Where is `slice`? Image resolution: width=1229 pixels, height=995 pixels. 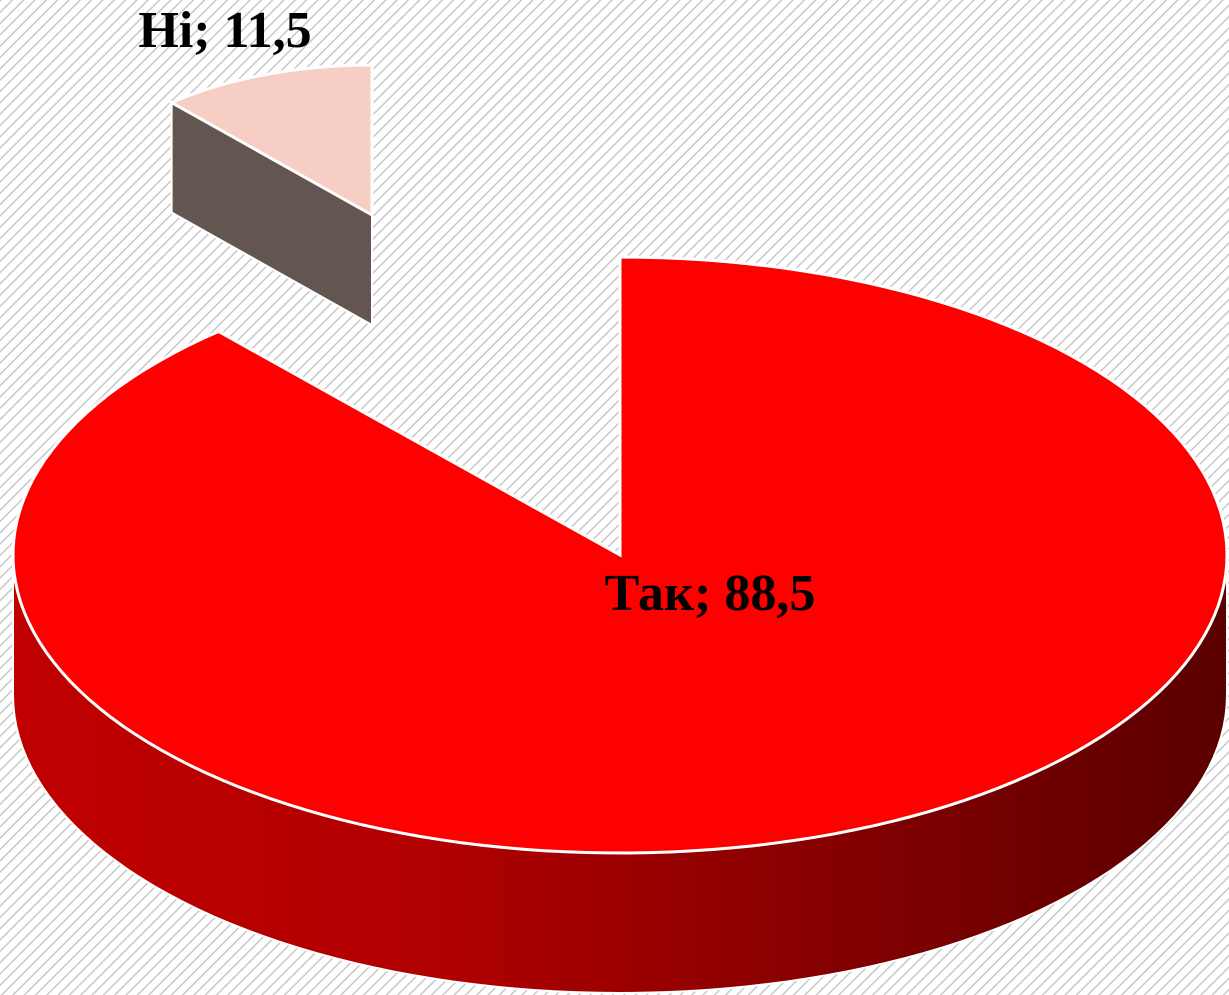 slice is located at coordinates (271, 140).